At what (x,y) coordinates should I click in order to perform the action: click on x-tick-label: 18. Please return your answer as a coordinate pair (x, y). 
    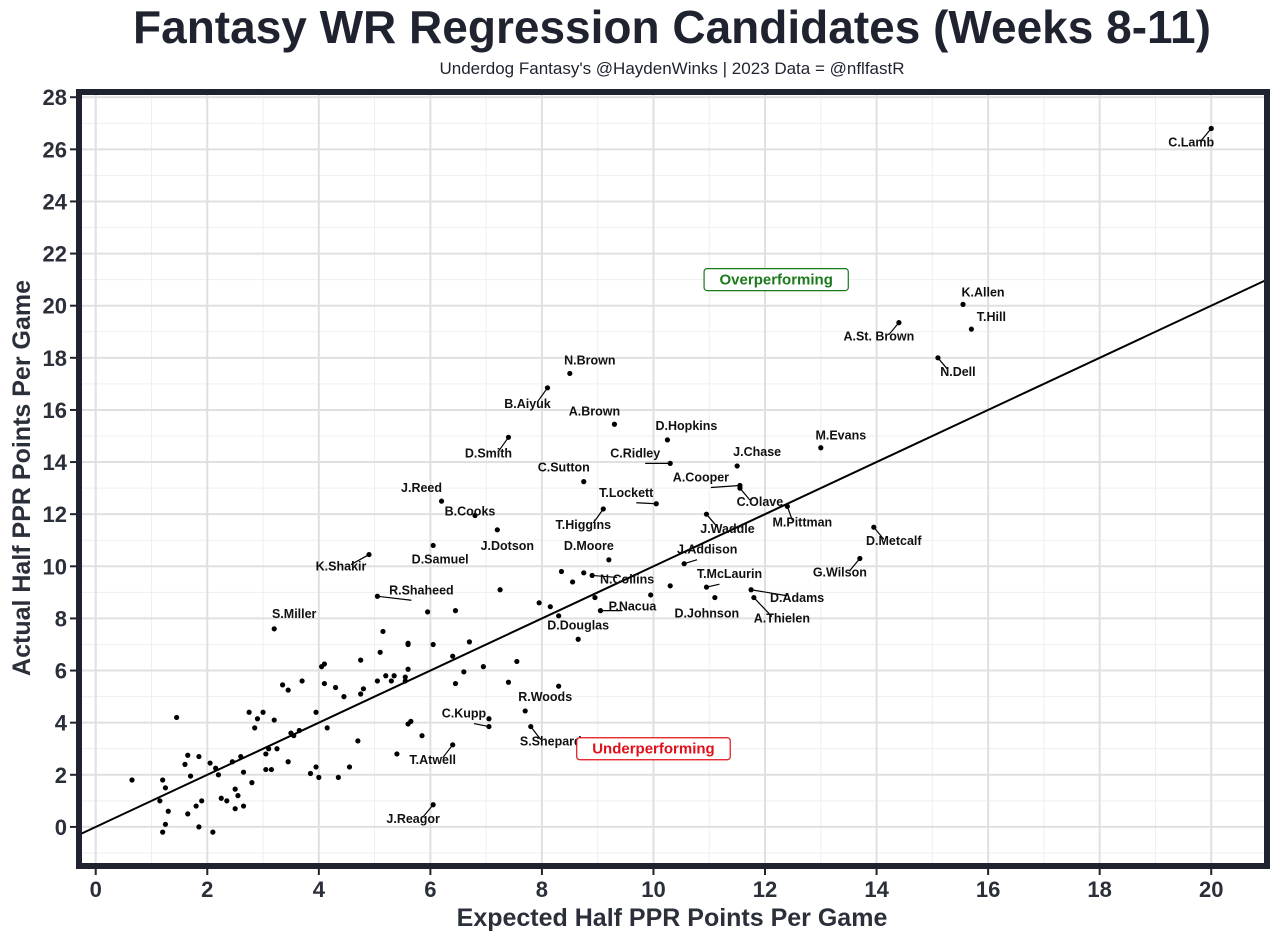
    Looking at the image, I should click on (1099, 889).